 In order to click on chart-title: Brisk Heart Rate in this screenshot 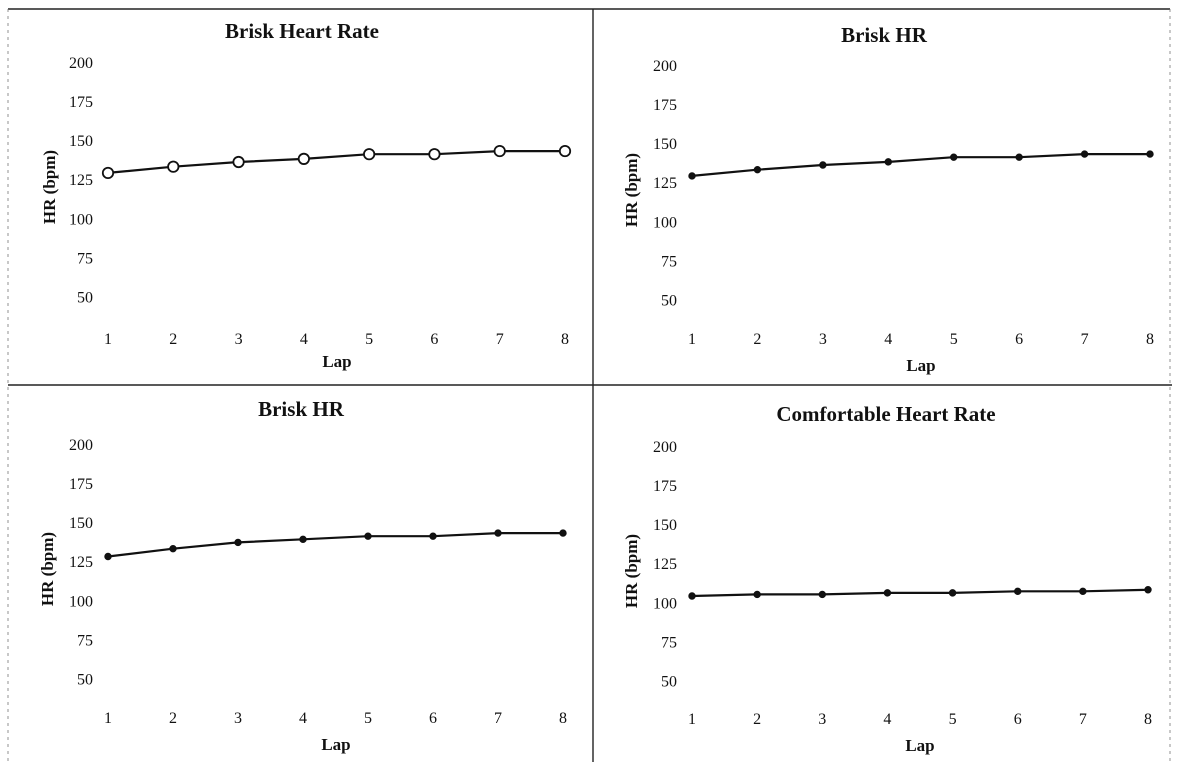, I will do `click(302, 31)`.